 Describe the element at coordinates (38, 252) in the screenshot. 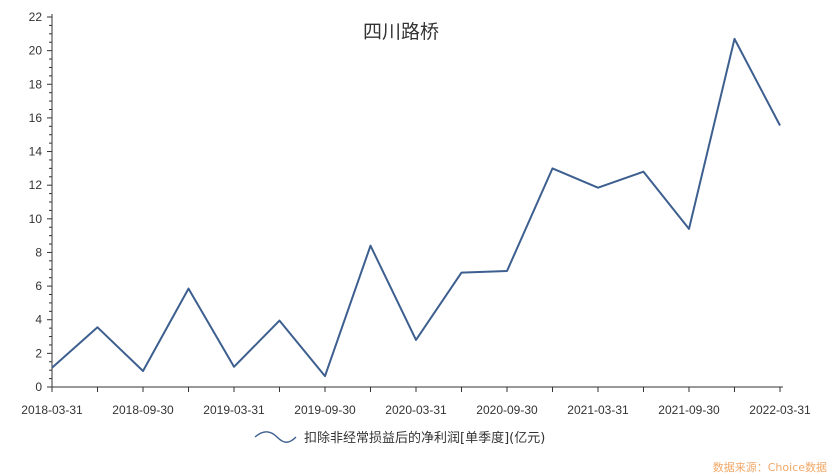

I see `y-tick-label: 8` at that location.